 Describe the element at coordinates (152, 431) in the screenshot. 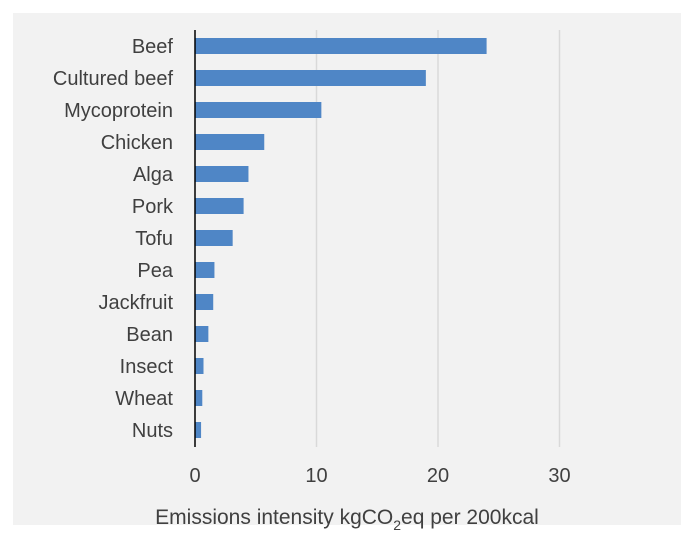

I see `category-label-nuts: Nuts` at that location.